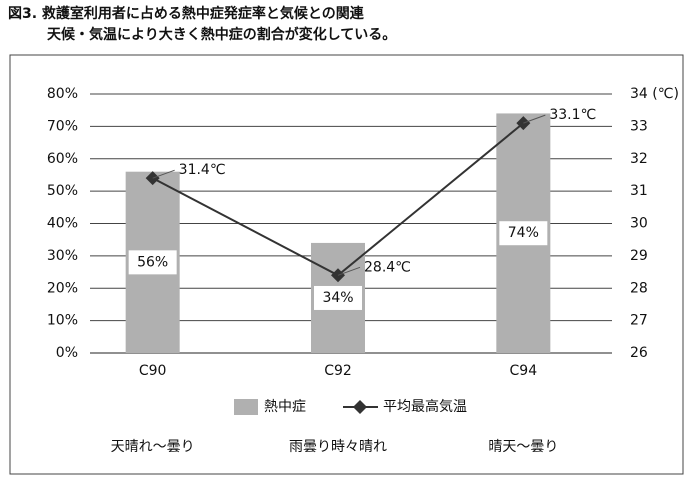 The width and height of the screenshot is (692, 485). What do you see at coordinates (62, 224) in the screenshot?
I see `y-tick-label: 40%` at bounding box center [62, 224].